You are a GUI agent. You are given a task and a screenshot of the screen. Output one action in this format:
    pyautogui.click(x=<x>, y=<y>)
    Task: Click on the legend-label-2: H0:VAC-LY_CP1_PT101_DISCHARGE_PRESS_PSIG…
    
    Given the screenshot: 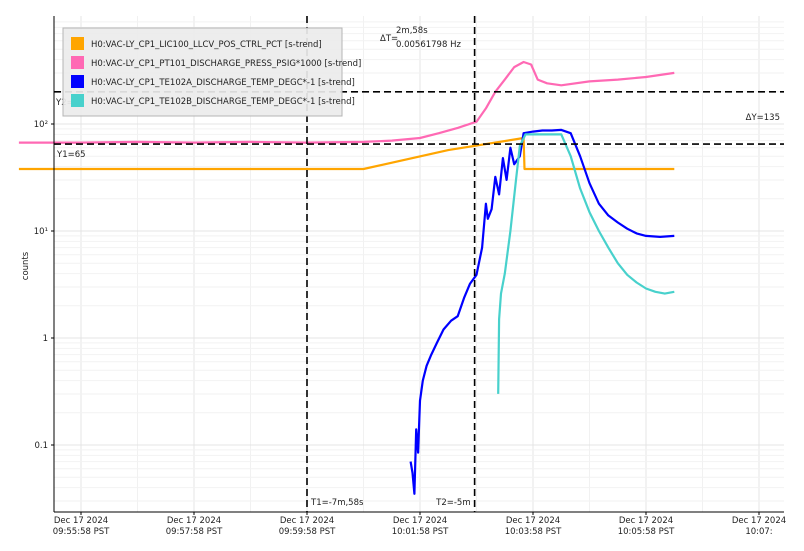 What is the action you would take?
    pyautogui.click(x=226, y=64)
    